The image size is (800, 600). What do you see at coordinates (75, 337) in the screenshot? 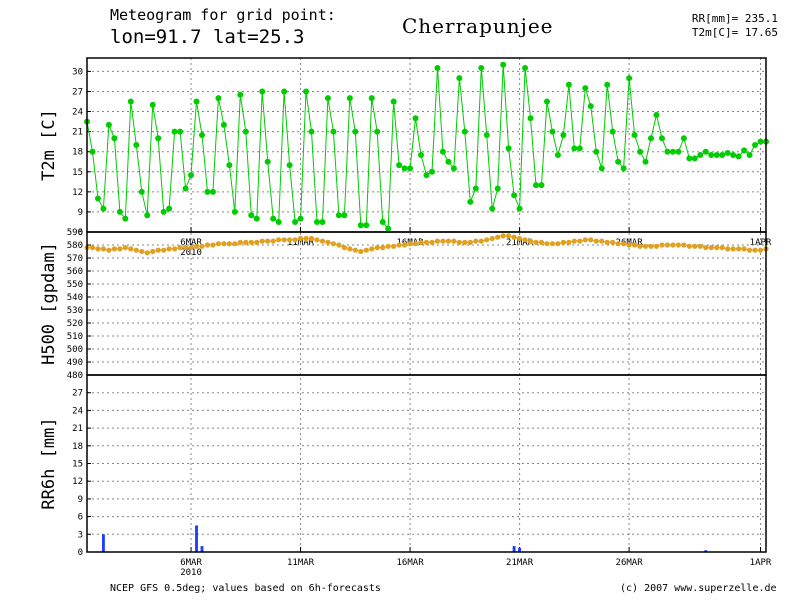
I see `h500-ytick-label: 510` at bounding box center [75, 337].